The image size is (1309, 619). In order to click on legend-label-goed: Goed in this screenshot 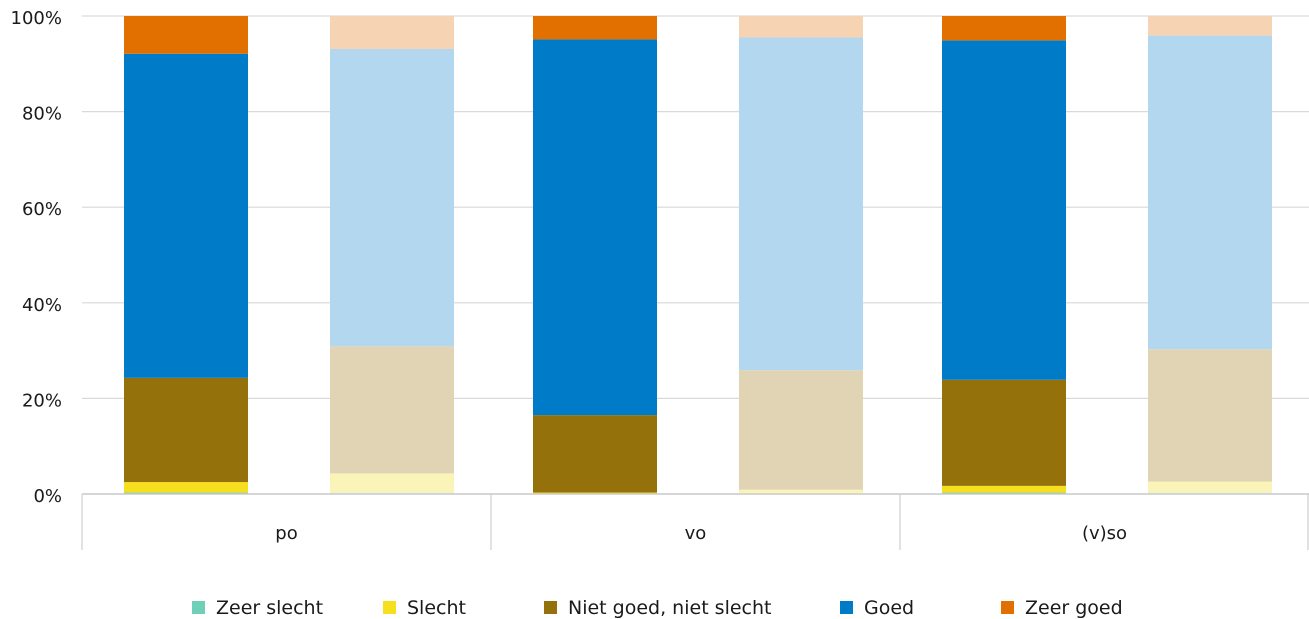, I will do `click(889, 608)`.